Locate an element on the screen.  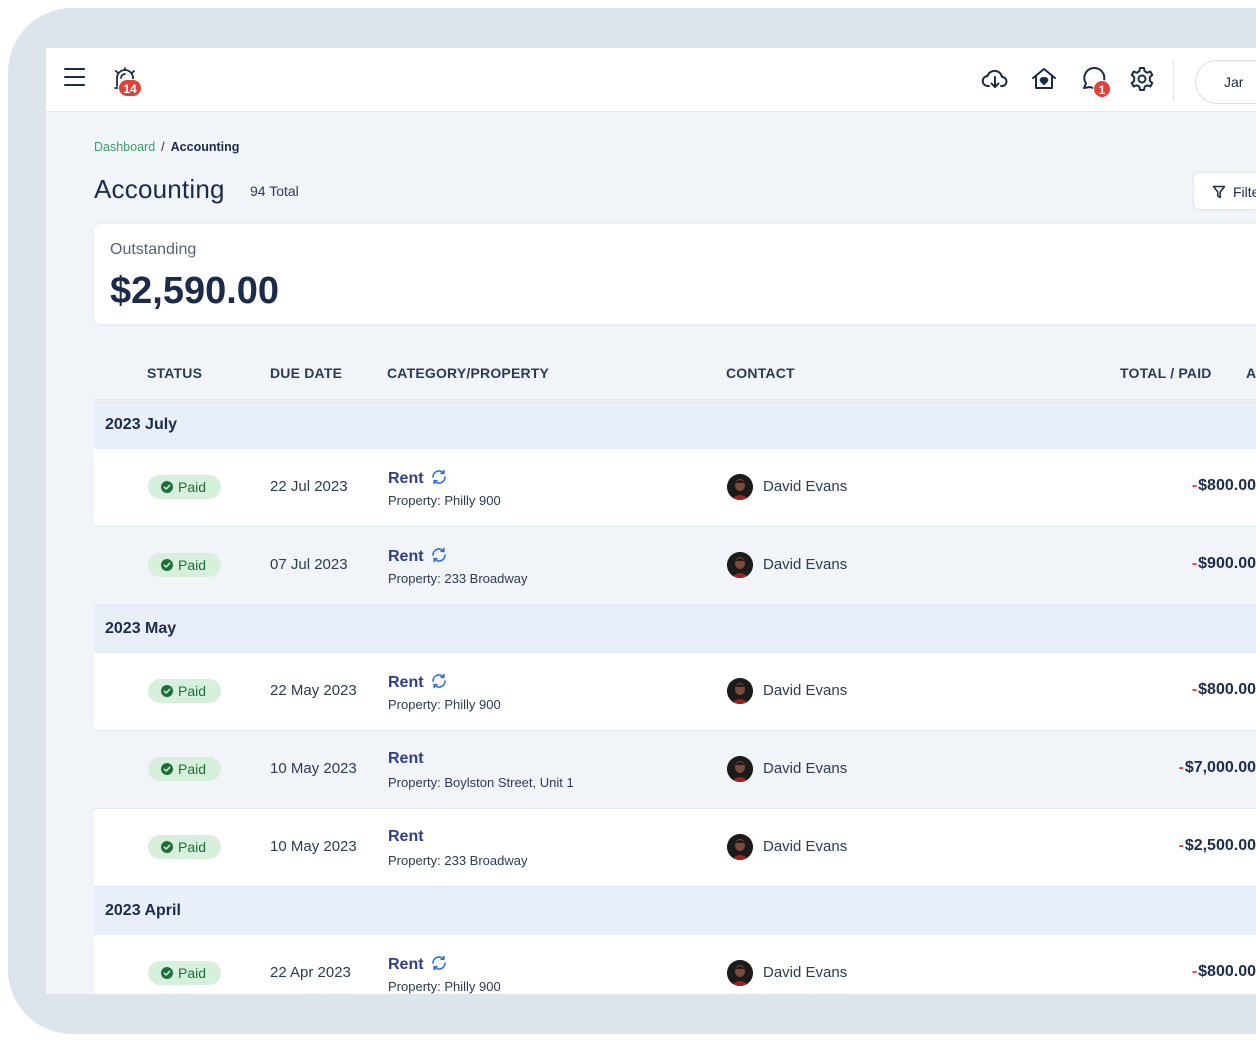
total-amount: -$2,500.00 is located at coordinates (1217, 846).